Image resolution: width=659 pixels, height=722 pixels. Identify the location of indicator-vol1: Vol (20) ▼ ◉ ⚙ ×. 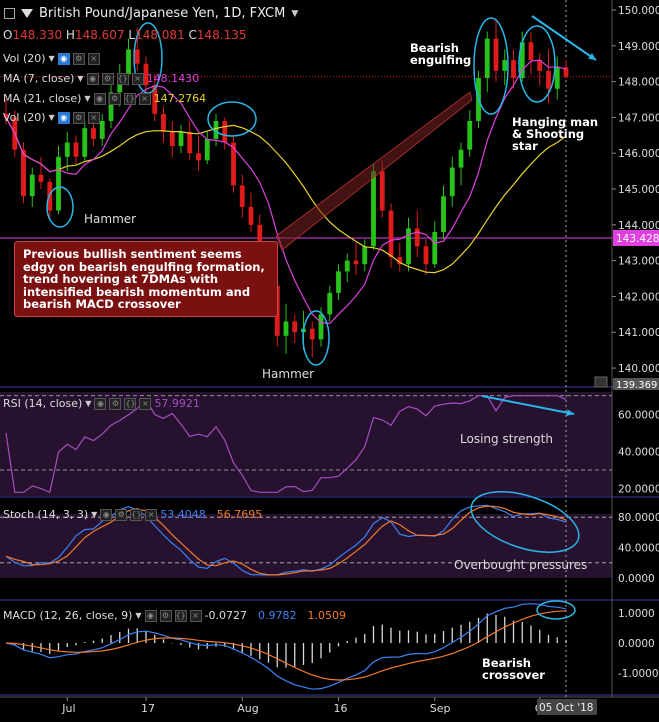
(51, 58).